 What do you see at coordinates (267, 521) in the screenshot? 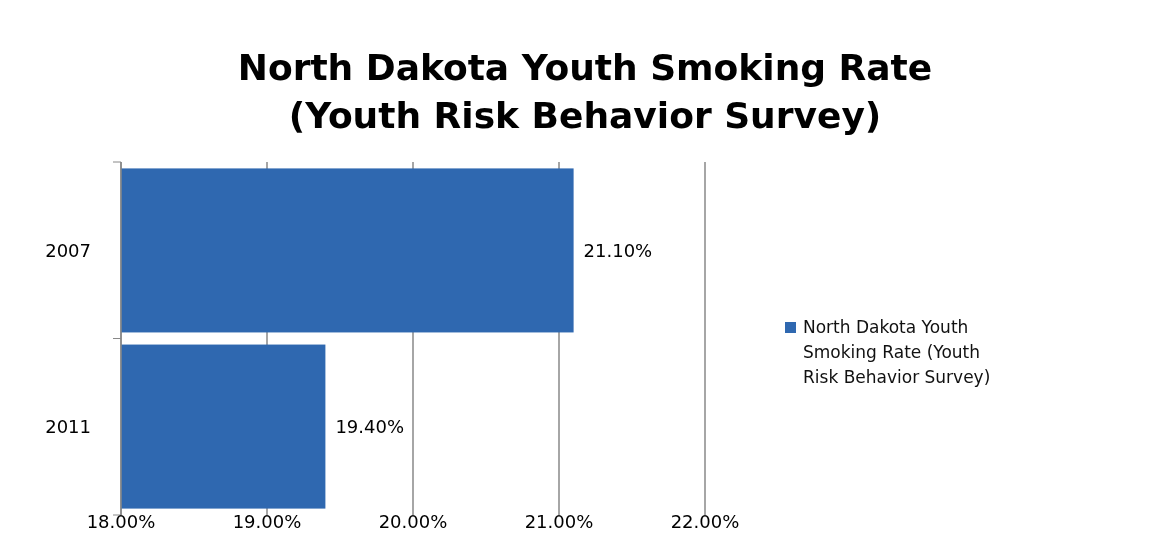
I see `x-tick-label: 19.00%` at bounding box center [267, 521].